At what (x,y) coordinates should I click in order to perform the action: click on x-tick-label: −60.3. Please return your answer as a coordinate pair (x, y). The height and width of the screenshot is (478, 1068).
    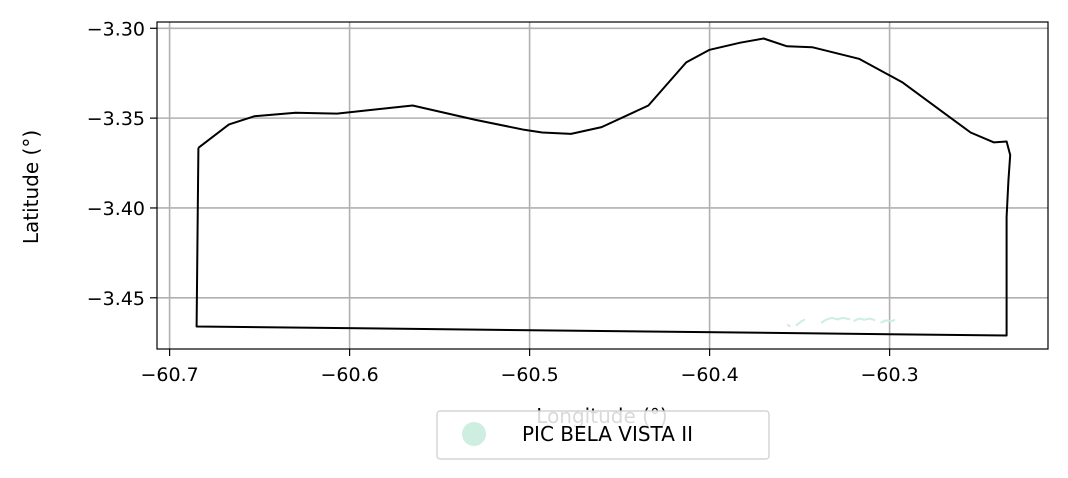
    Looking at the image, I should click on (889, 375).